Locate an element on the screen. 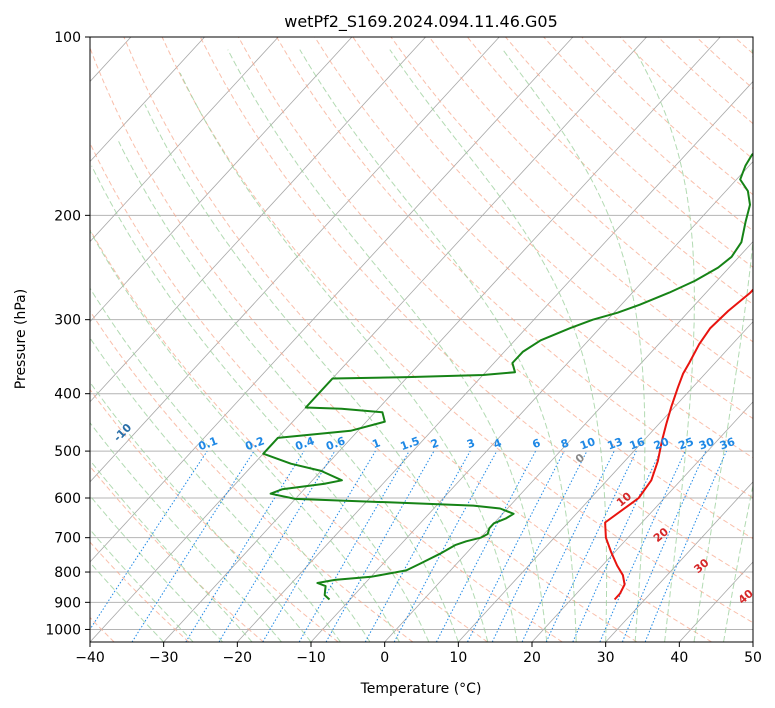 Image resolution: width=775 pixels, height=708 pixels. mixing-ratio-label: 20 is located at coordinates (661, 444).